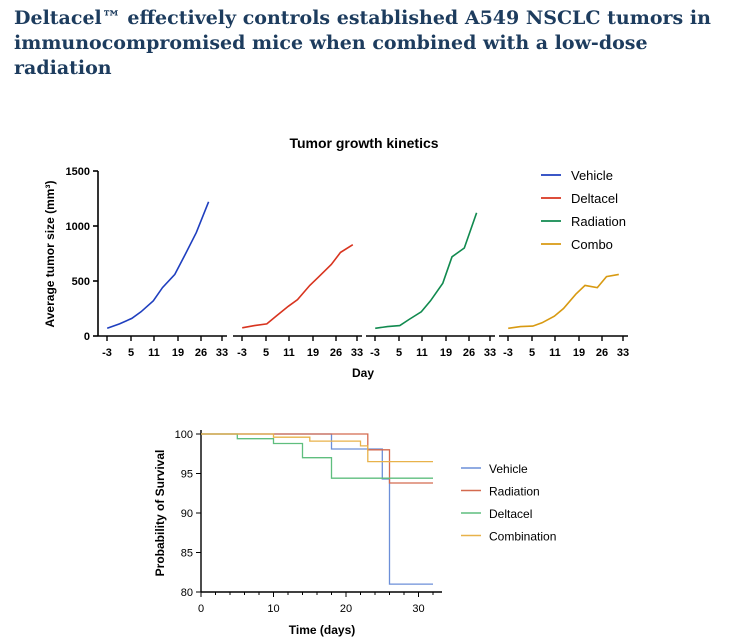  I want to click on survival-y-axis-label: Probability of Survival, so click(160, 513).